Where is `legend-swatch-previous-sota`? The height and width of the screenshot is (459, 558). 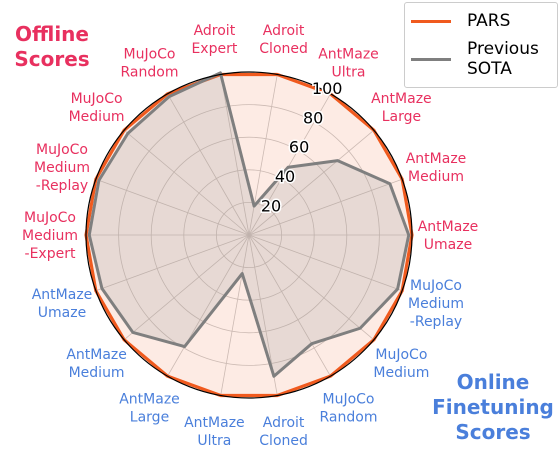
legend-swatch-previous-sota is located at coordinates (431, 59).